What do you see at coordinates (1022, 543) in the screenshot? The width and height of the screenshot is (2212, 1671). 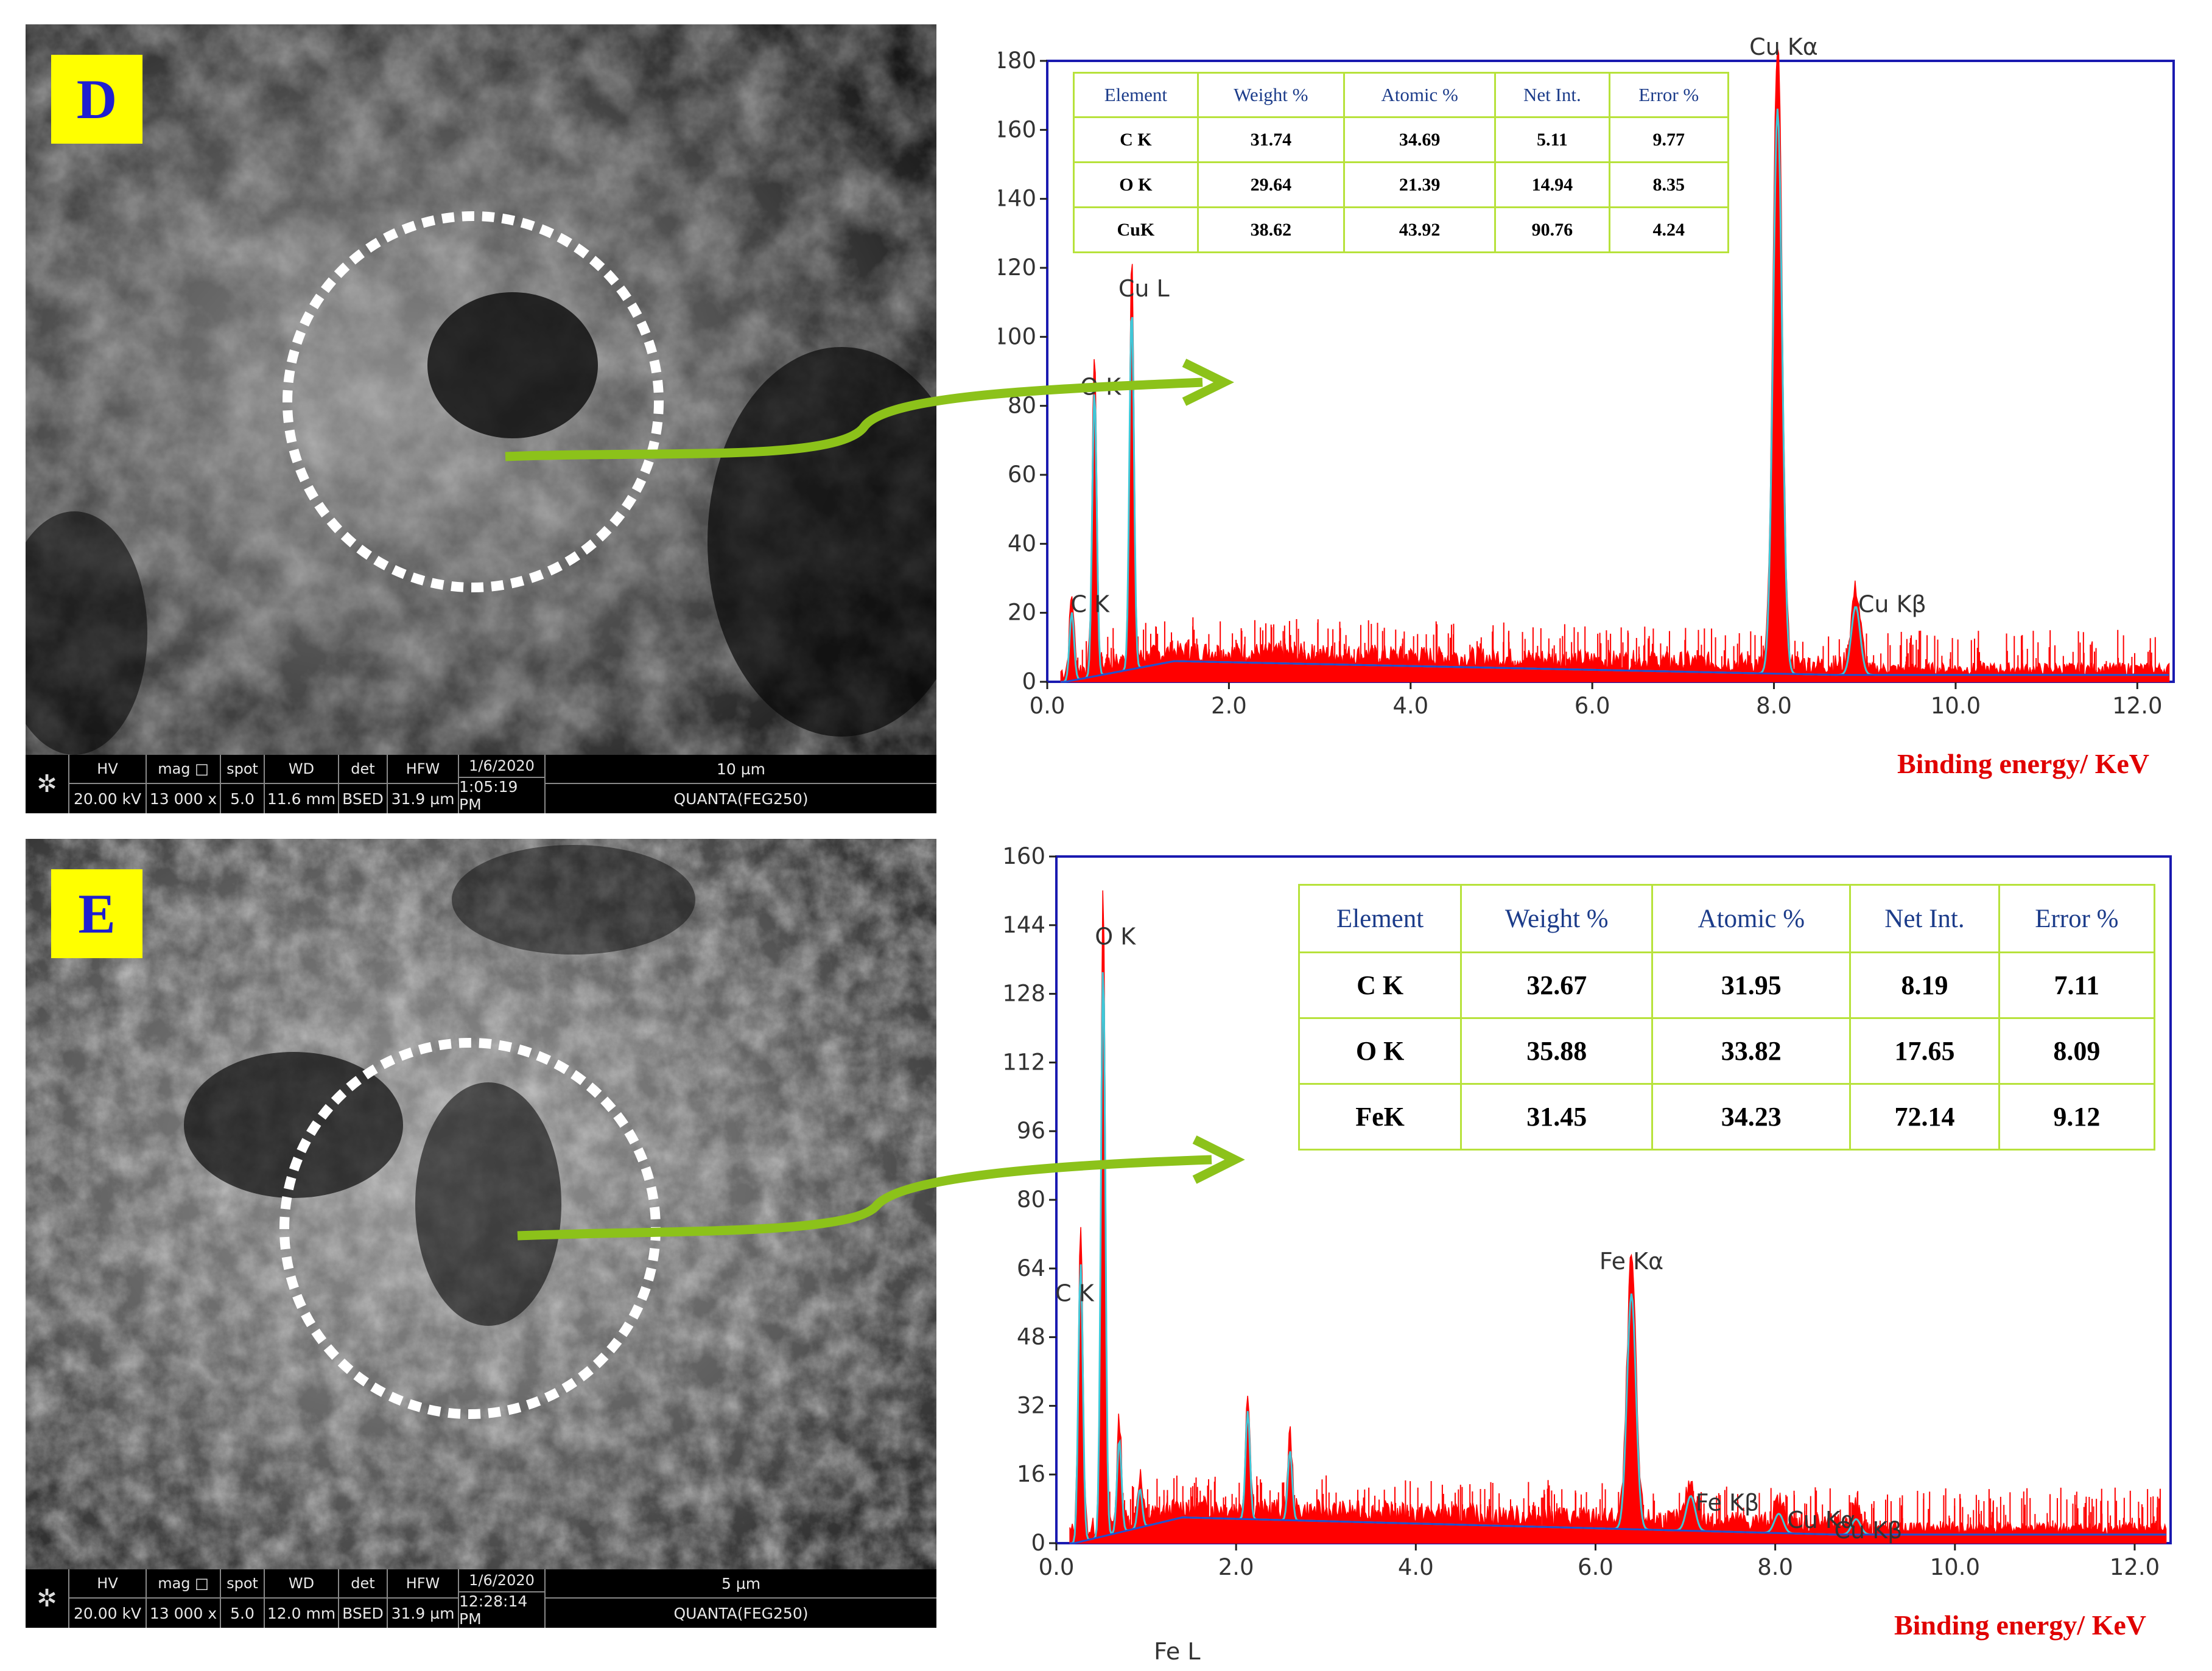 I see `y-tick-label: 40` at bounding box center [1022, 543].